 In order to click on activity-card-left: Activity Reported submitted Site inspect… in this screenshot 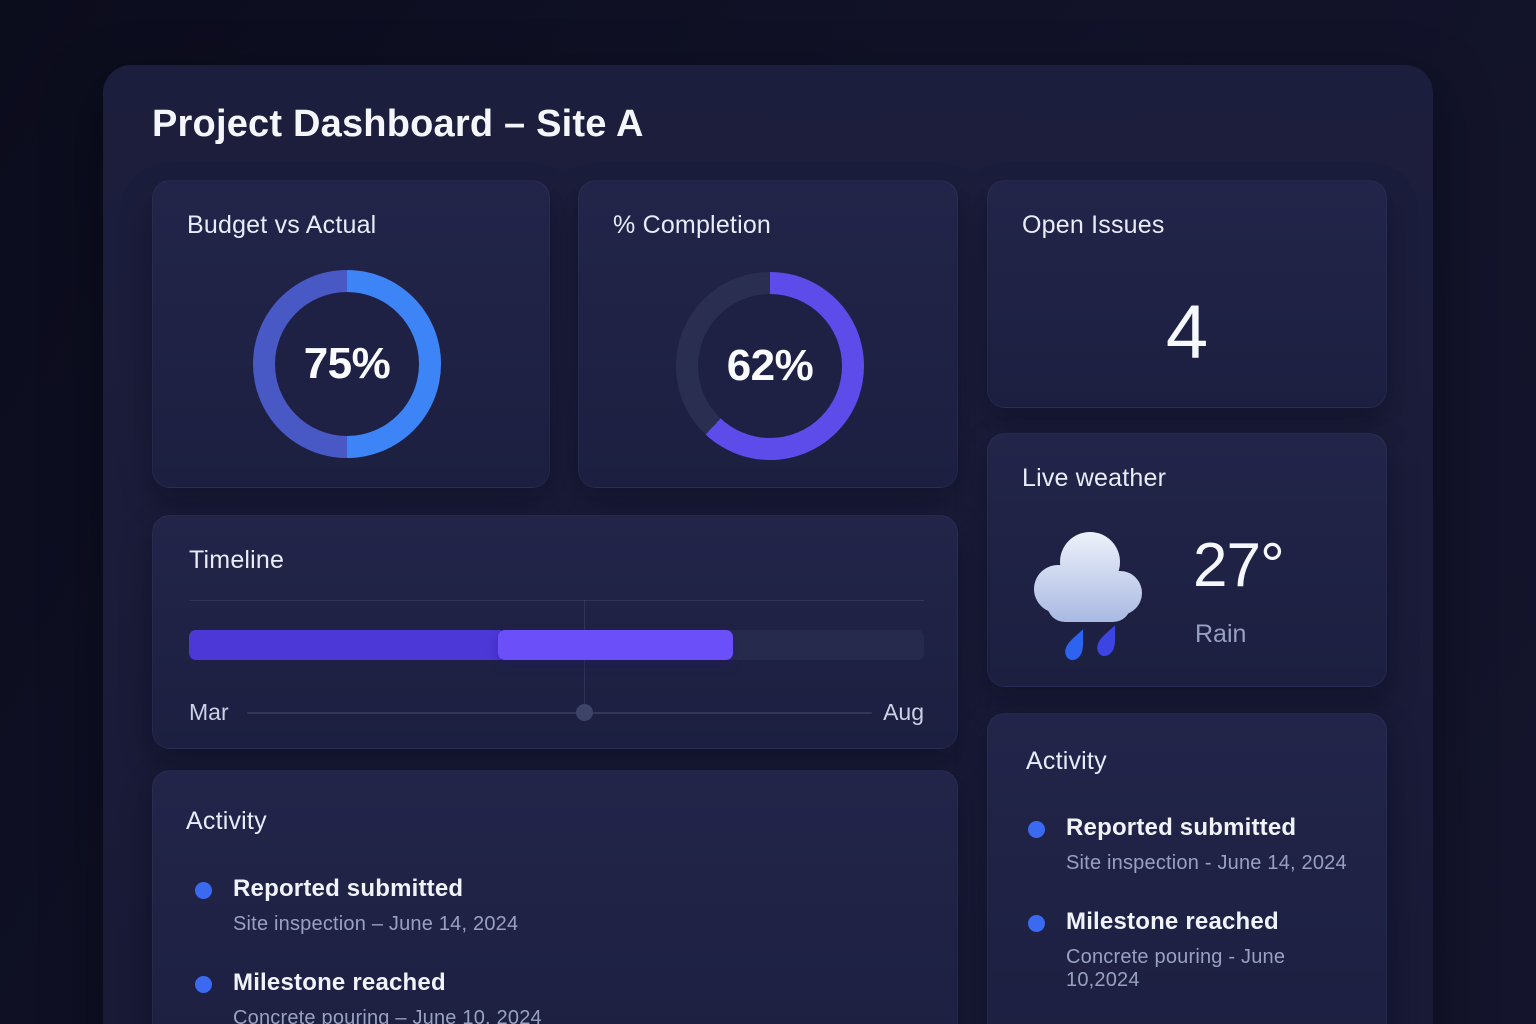, I will do `click(555, 897)`.